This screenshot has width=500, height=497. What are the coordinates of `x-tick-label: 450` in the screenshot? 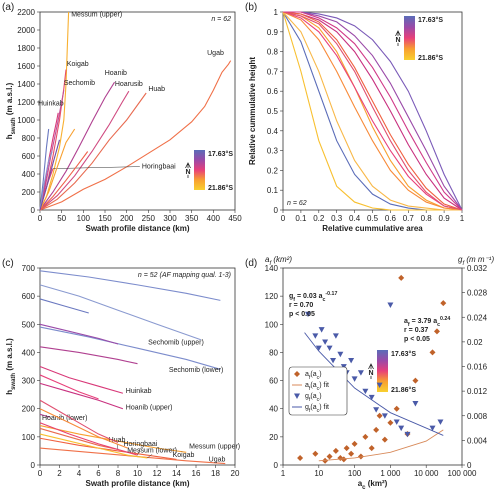 It's located at (235, 218).